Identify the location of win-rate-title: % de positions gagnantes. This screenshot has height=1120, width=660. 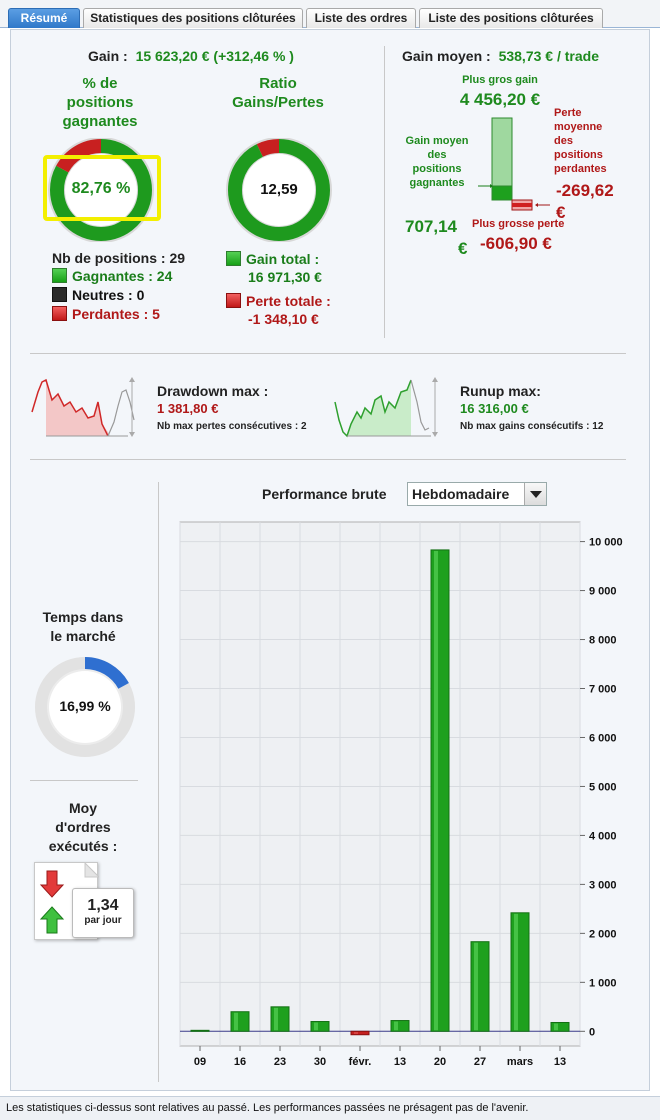
(100, 102).